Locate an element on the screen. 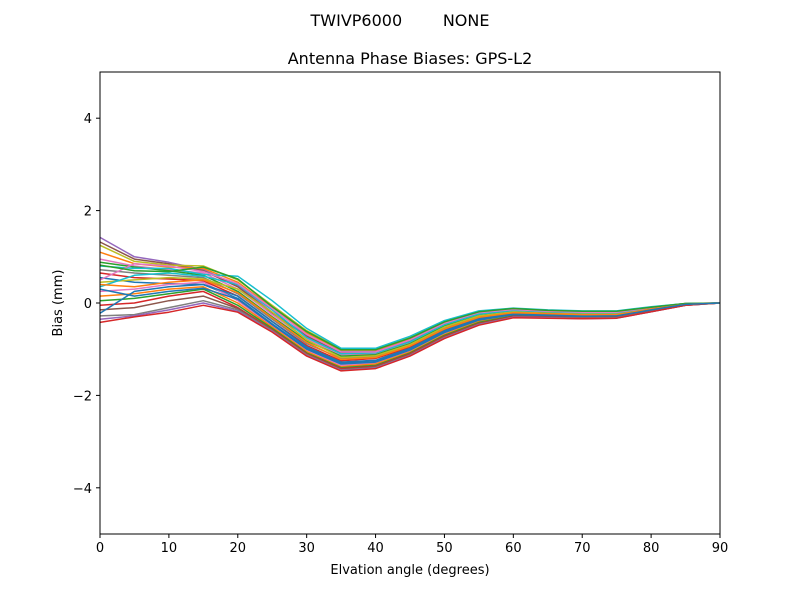 This screenshot has width=800, height=600. y-tick-label: 0 is located at coordinates (88, 304).